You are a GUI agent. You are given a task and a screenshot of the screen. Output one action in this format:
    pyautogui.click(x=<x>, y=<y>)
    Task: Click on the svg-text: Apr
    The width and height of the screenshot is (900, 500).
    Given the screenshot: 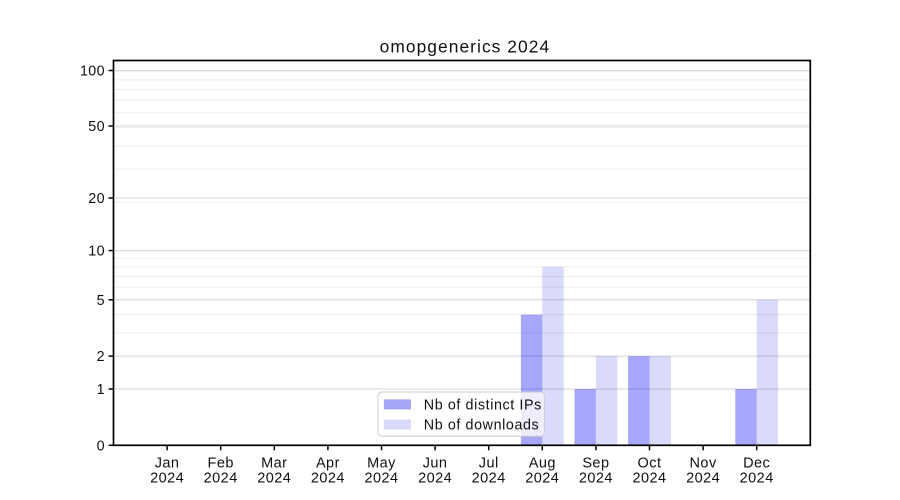 What is the action you would take?
    pyautogui.click(x=328, y=463)
    